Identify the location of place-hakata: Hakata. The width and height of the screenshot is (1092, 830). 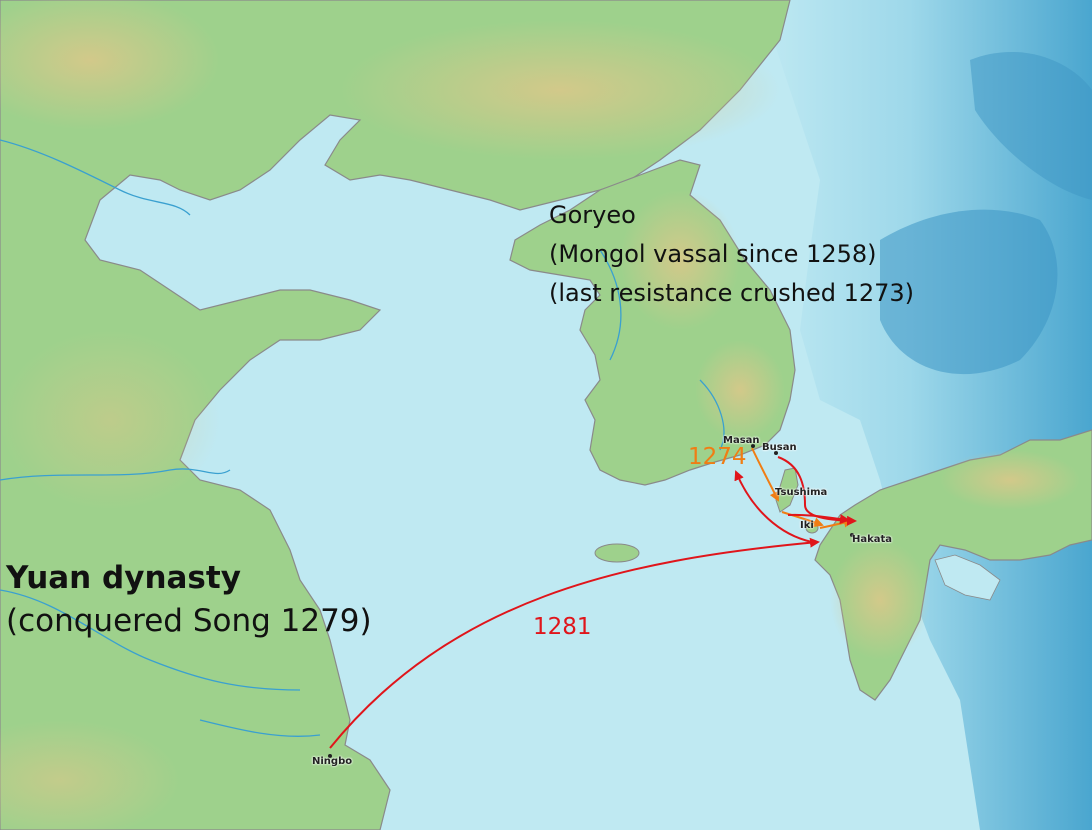
(872, 539).